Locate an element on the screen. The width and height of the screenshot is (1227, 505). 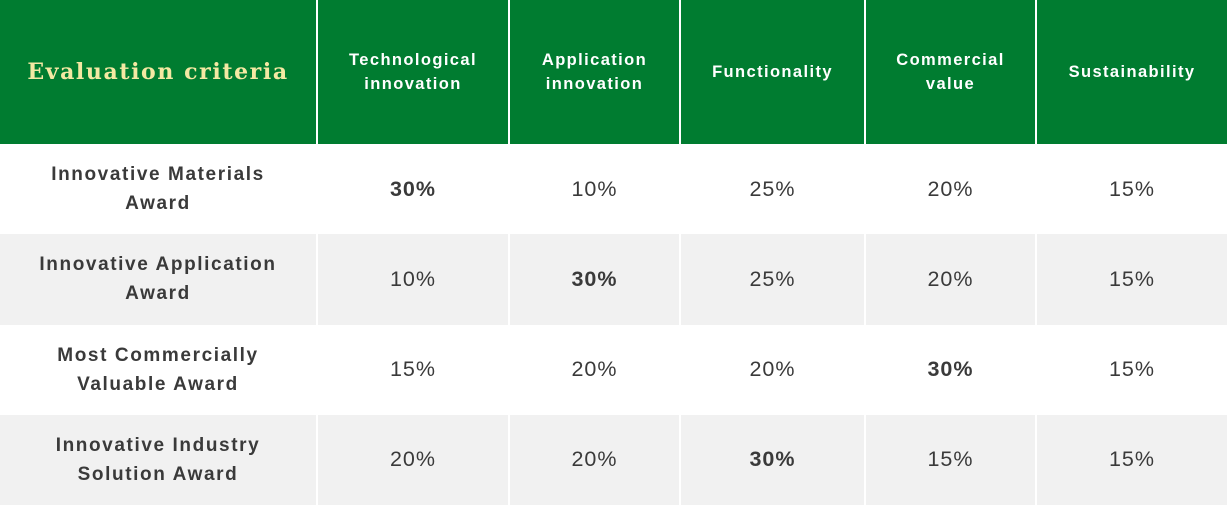
header-sustainability: Sustainability is located at coordinates (1131, 72).